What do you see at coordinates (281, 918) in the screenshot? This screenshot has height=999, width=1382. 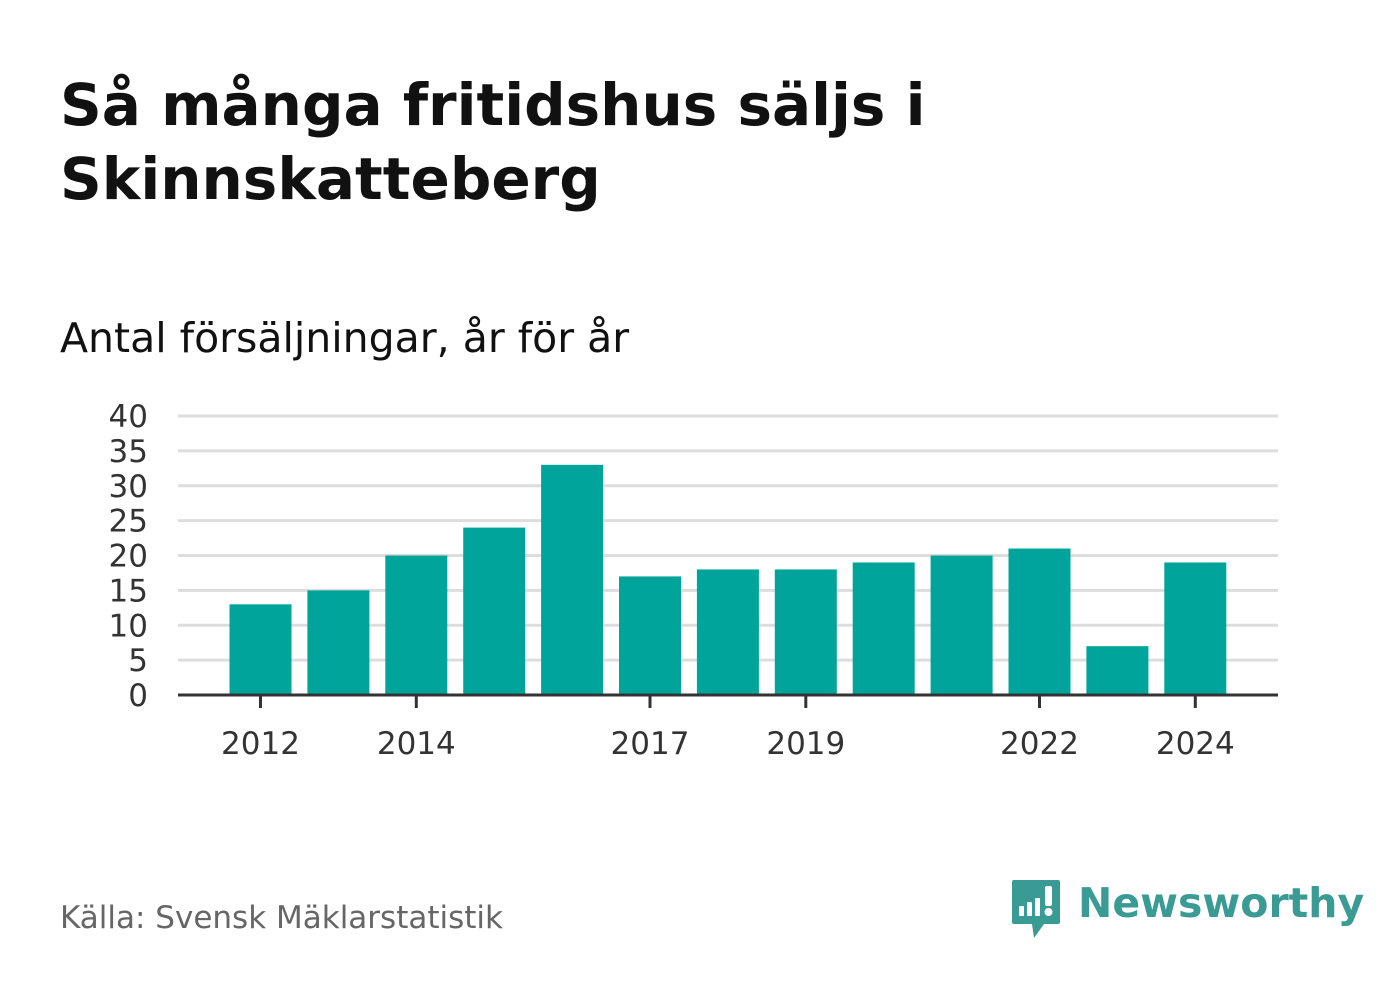 I see `source-note: Källa: Svensk Mäklarstatistik` at bounding box center [281, 918].